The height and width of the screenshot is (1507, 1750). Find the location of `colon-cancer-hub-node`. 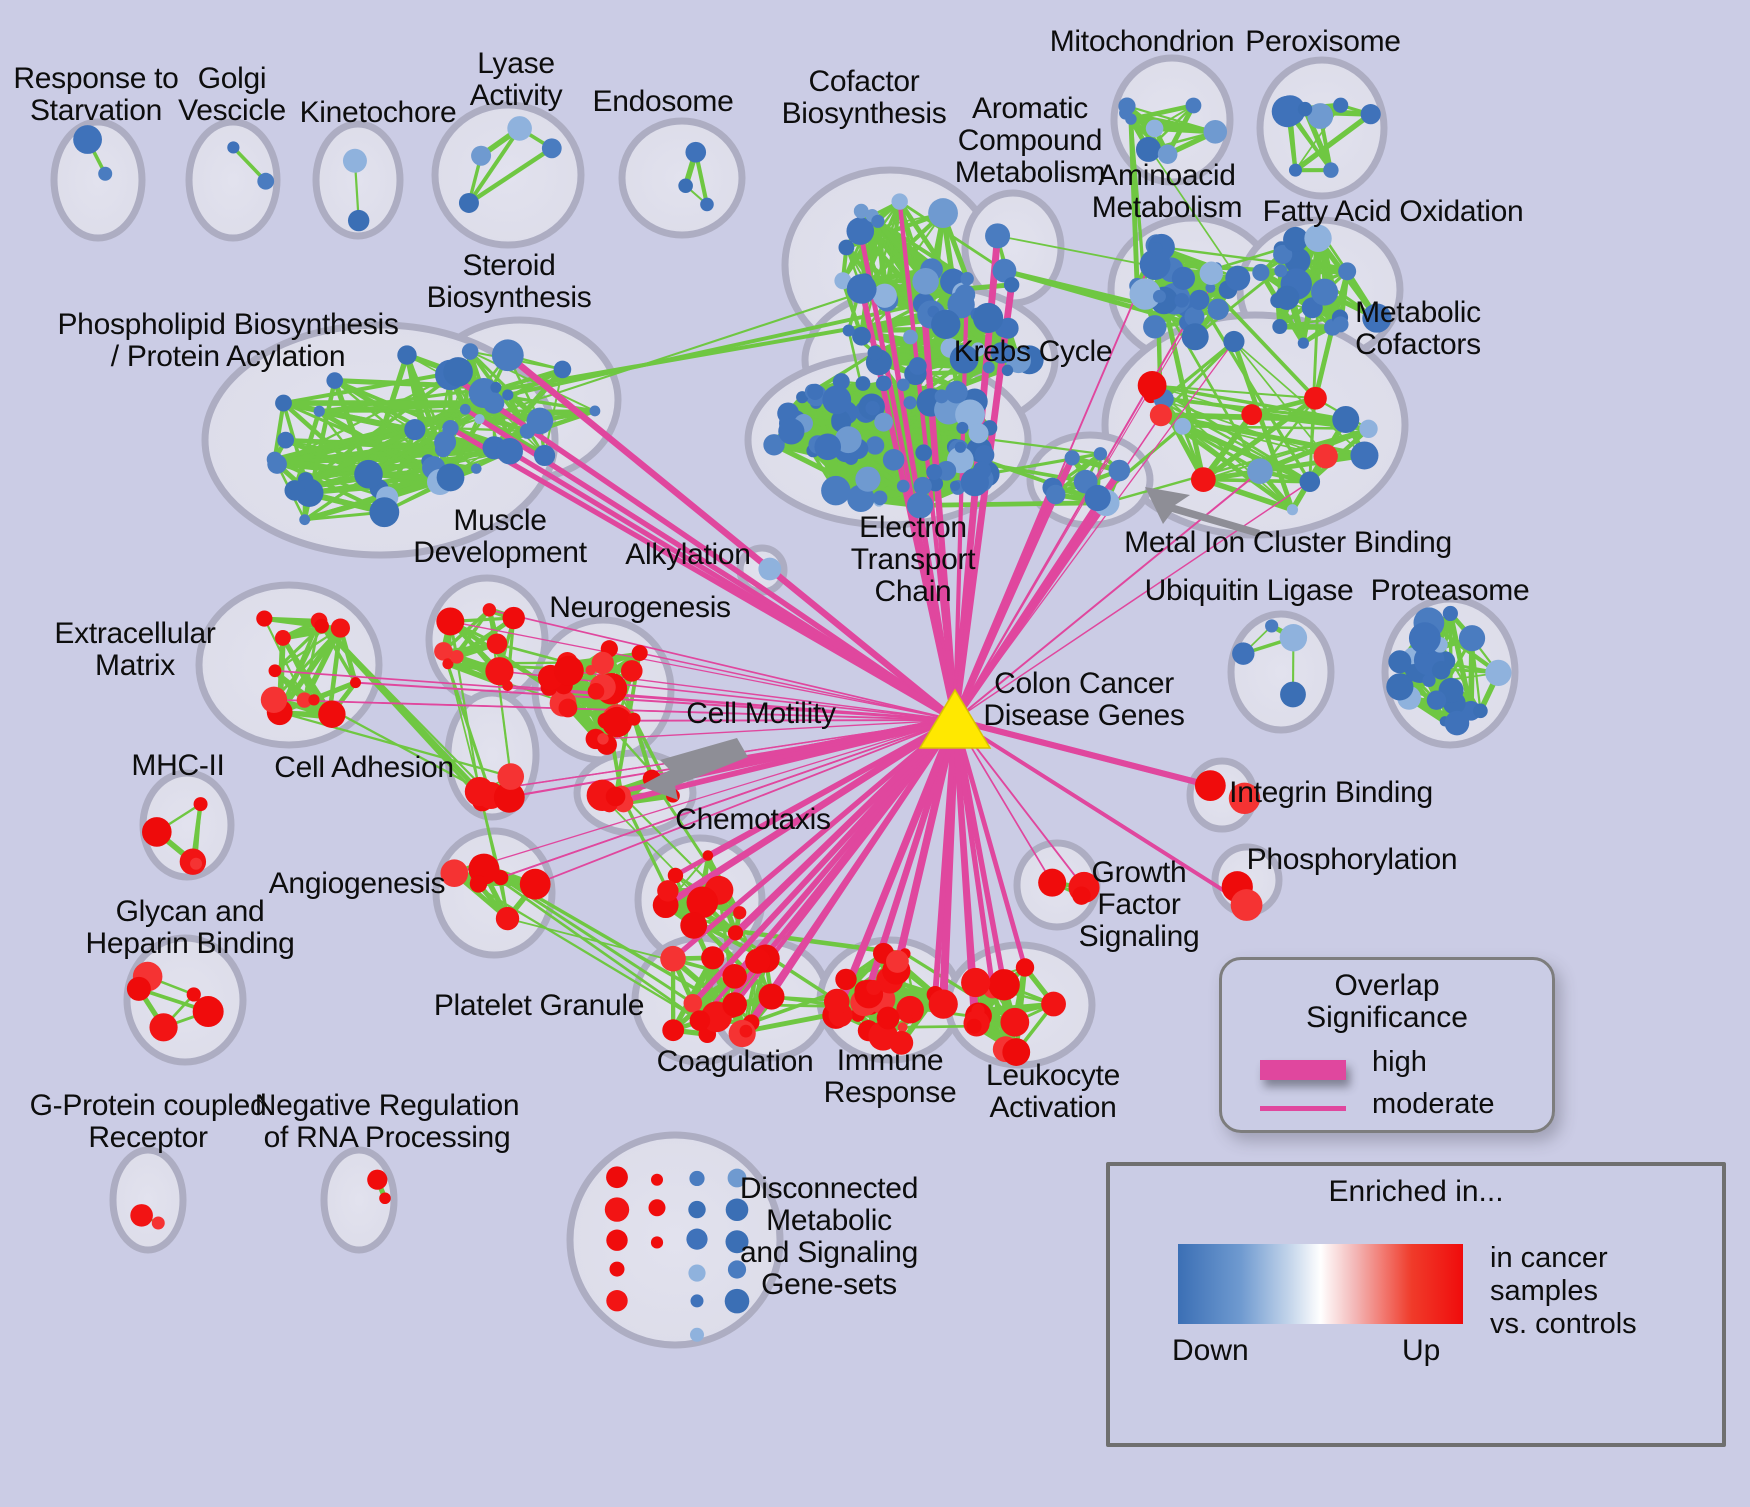

colon-cancer-hub-node is located at coordinates (955, 718).